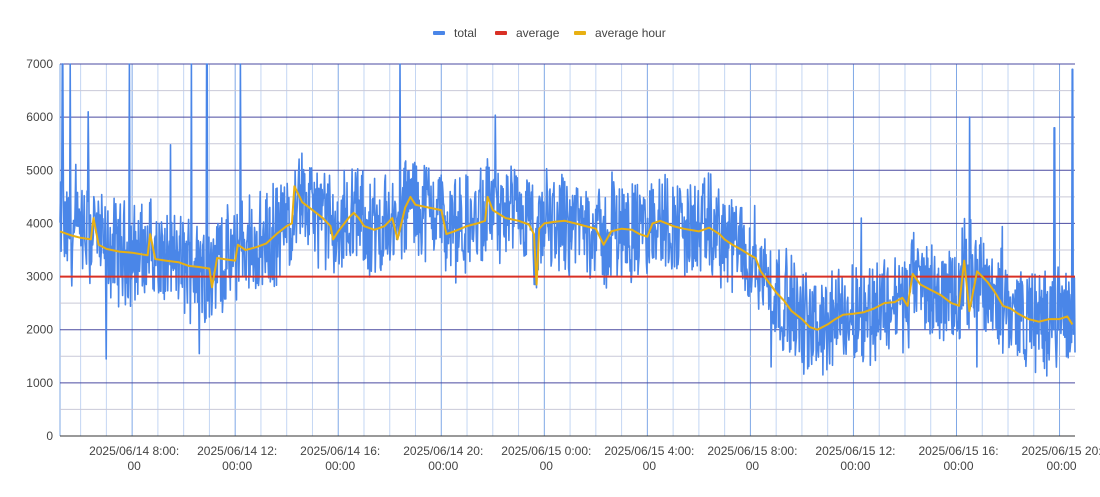 This screenshot has height=497, width=1100. I want to click on legend-item-average: average, so click(527, 33).